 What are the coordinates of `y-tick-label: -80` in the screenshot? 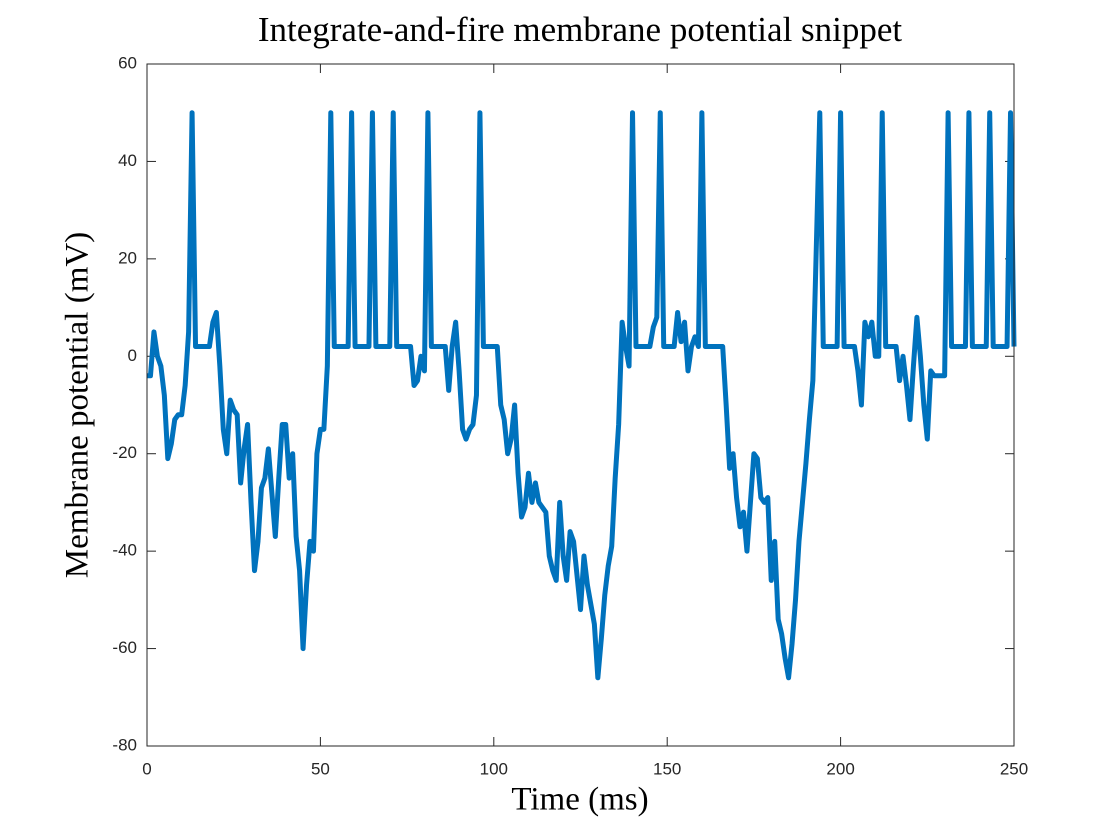 It's located at (124, 744).